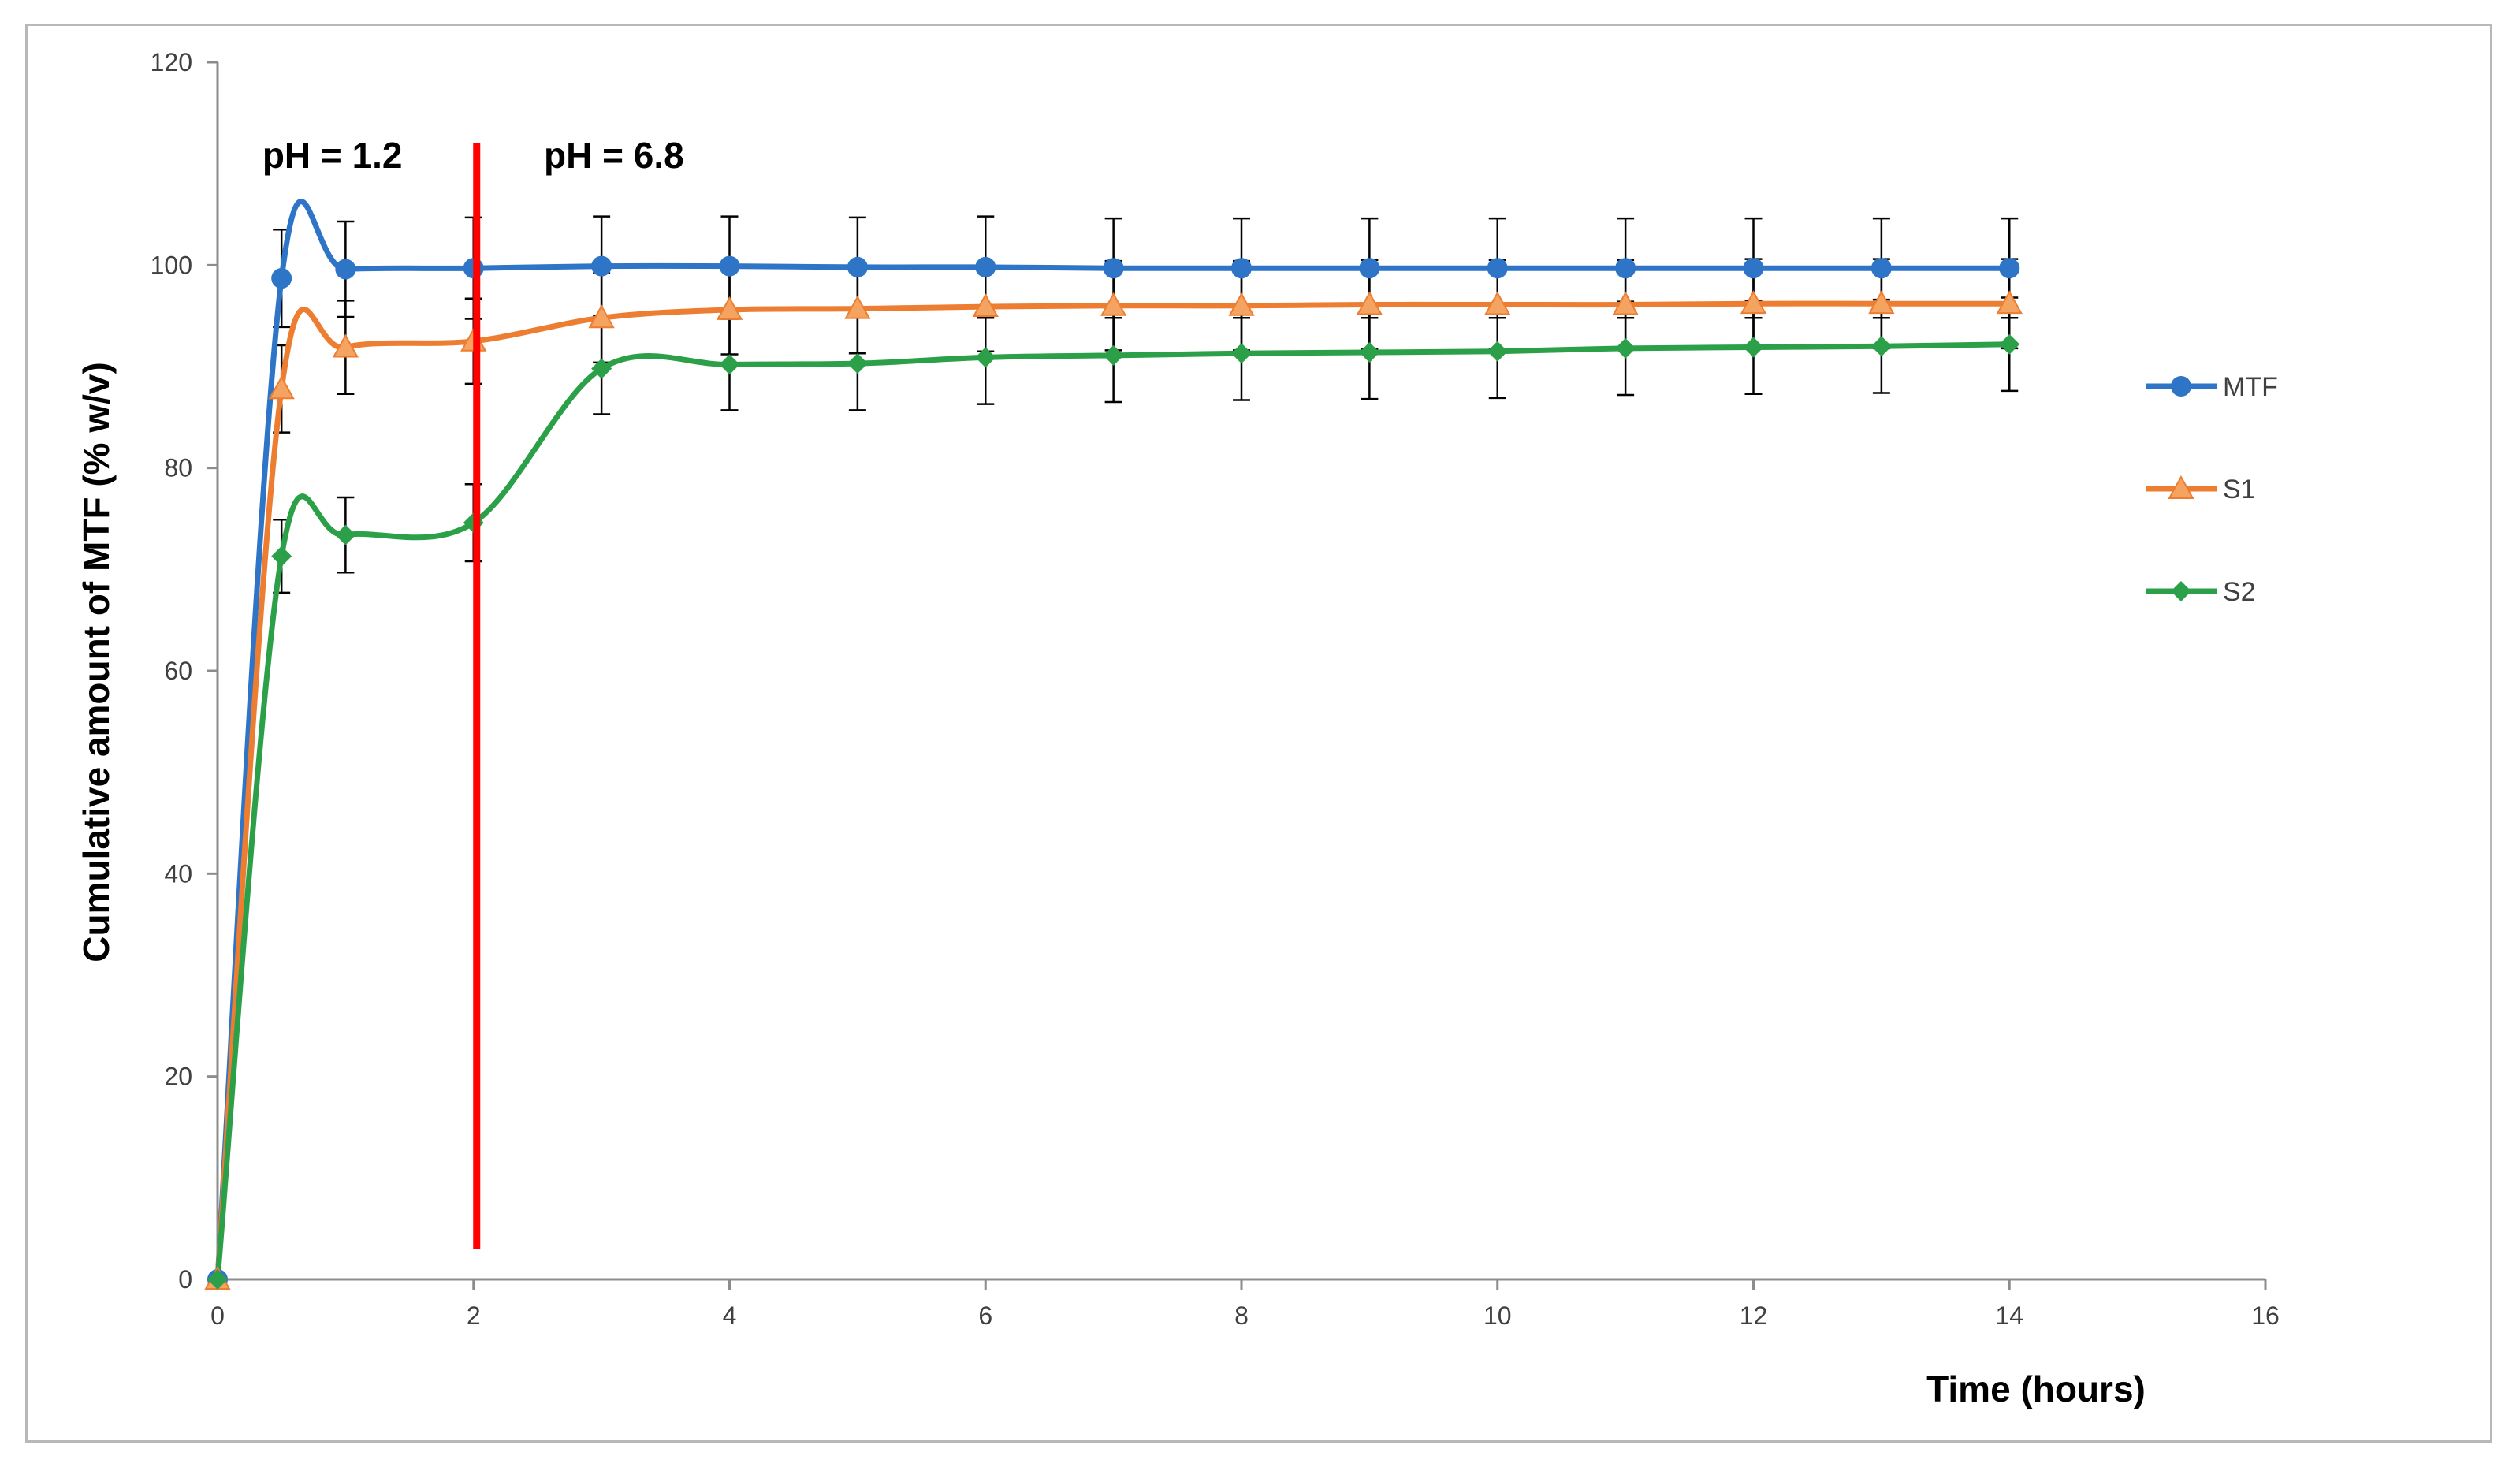 This screenshot has width=2520, height=1467. What do you see at coordinates (178, 1077) in the screenshot?
I see `y-tick-label: 20` at bounding box center [178, 1077].